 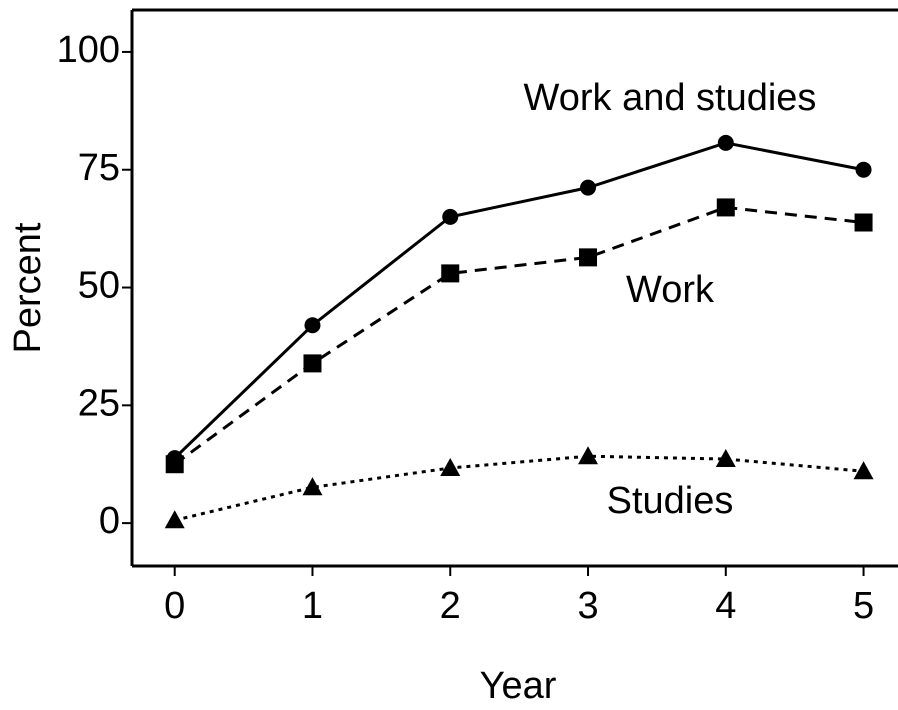 What do you see at coordinates (450, 606) in the screenshot?
I see `x-tick-label: 2` at bounding box center [450, 606].